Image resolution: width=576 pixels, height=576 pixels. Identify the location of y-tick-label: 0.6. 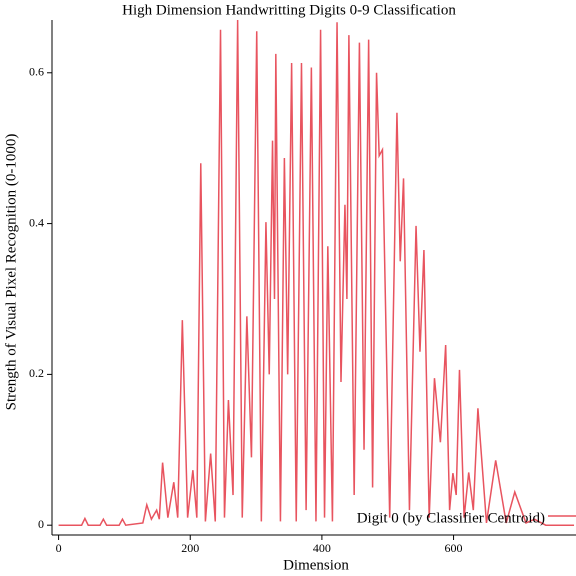
(36, 72).